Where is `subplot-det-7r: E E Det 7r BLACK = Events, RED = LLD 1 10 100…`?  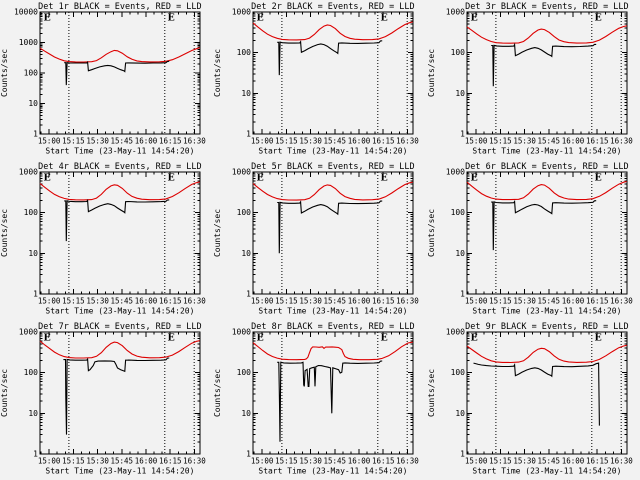 subplot-det-7r: E E Det 7r BLACK = Events, RED = LLD 1 10 100… is located at coordinates (106, 400).